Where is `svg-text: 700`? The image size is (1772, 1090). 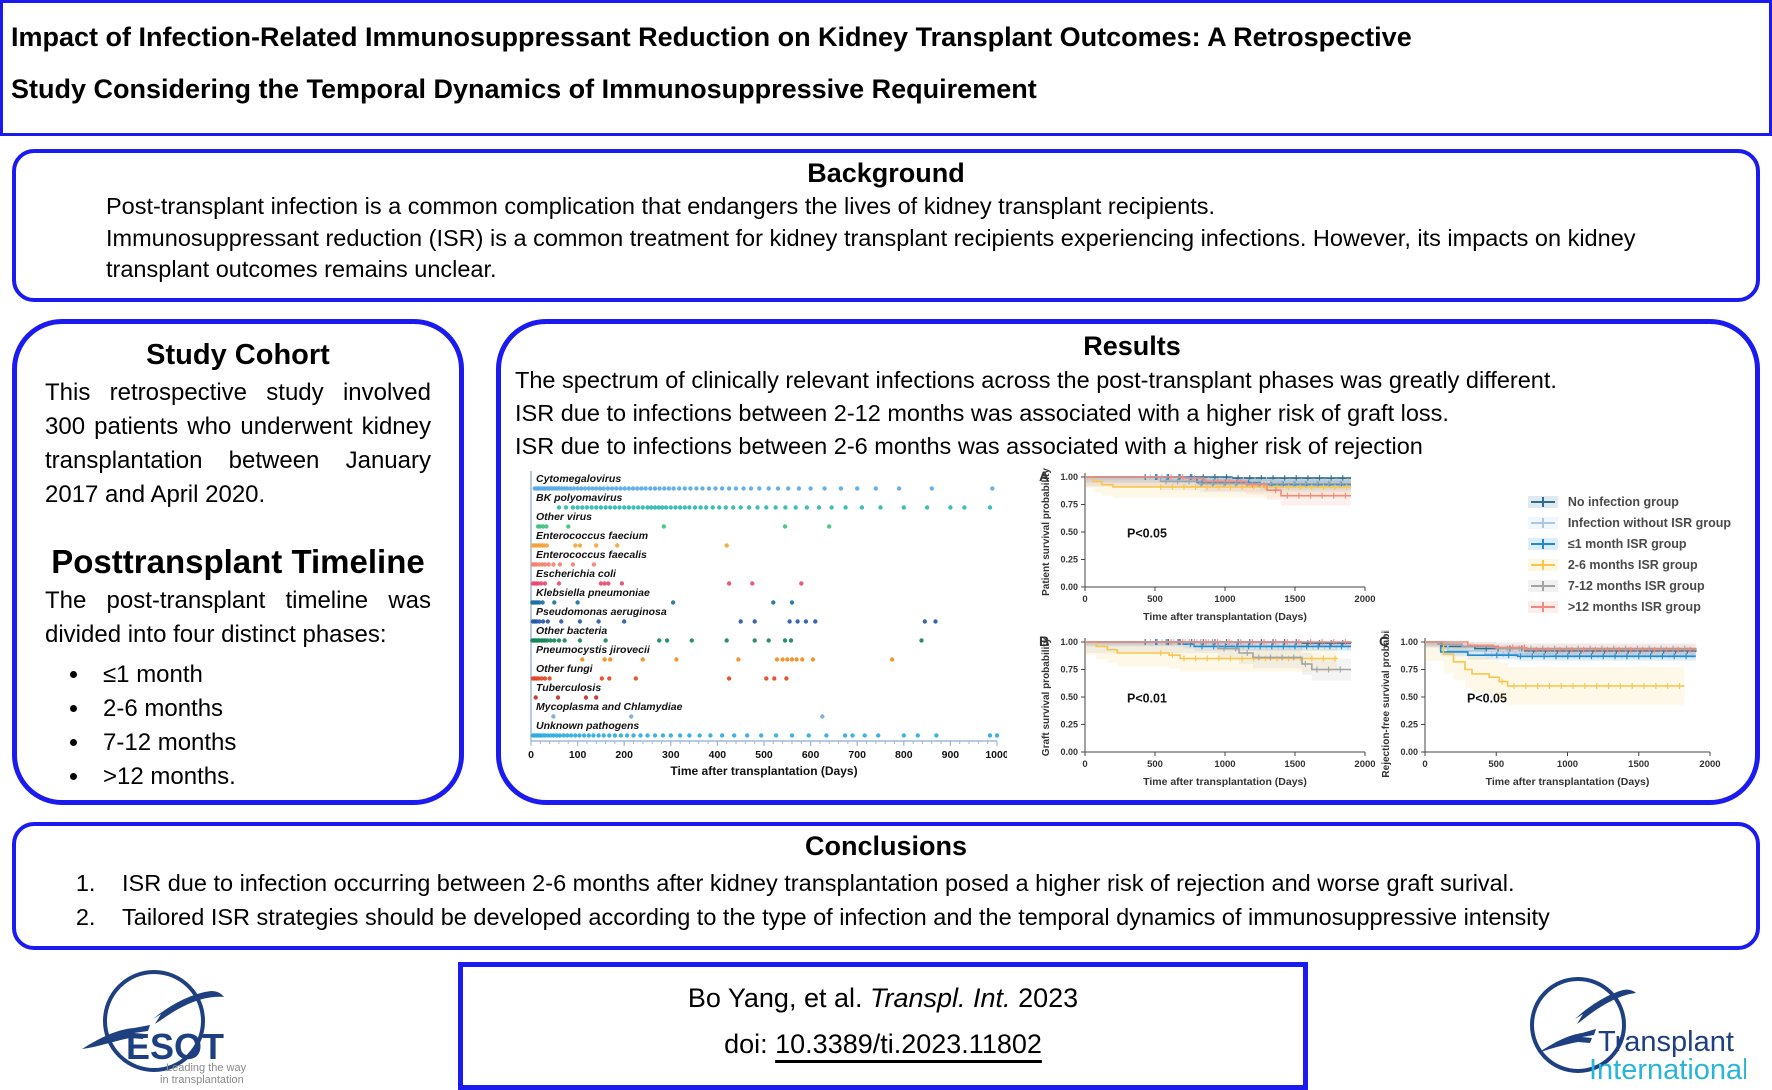 svg-text: 700 is located at coordinates (857, 755).